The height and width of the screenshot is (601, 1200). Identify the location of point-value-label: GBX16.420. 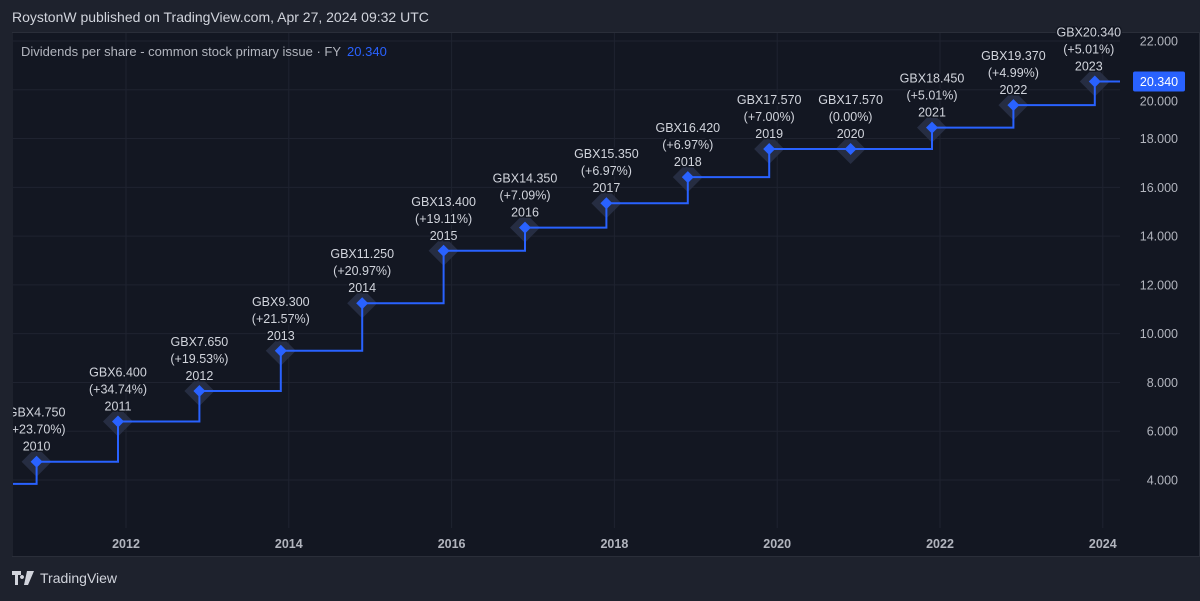
(687, 128).